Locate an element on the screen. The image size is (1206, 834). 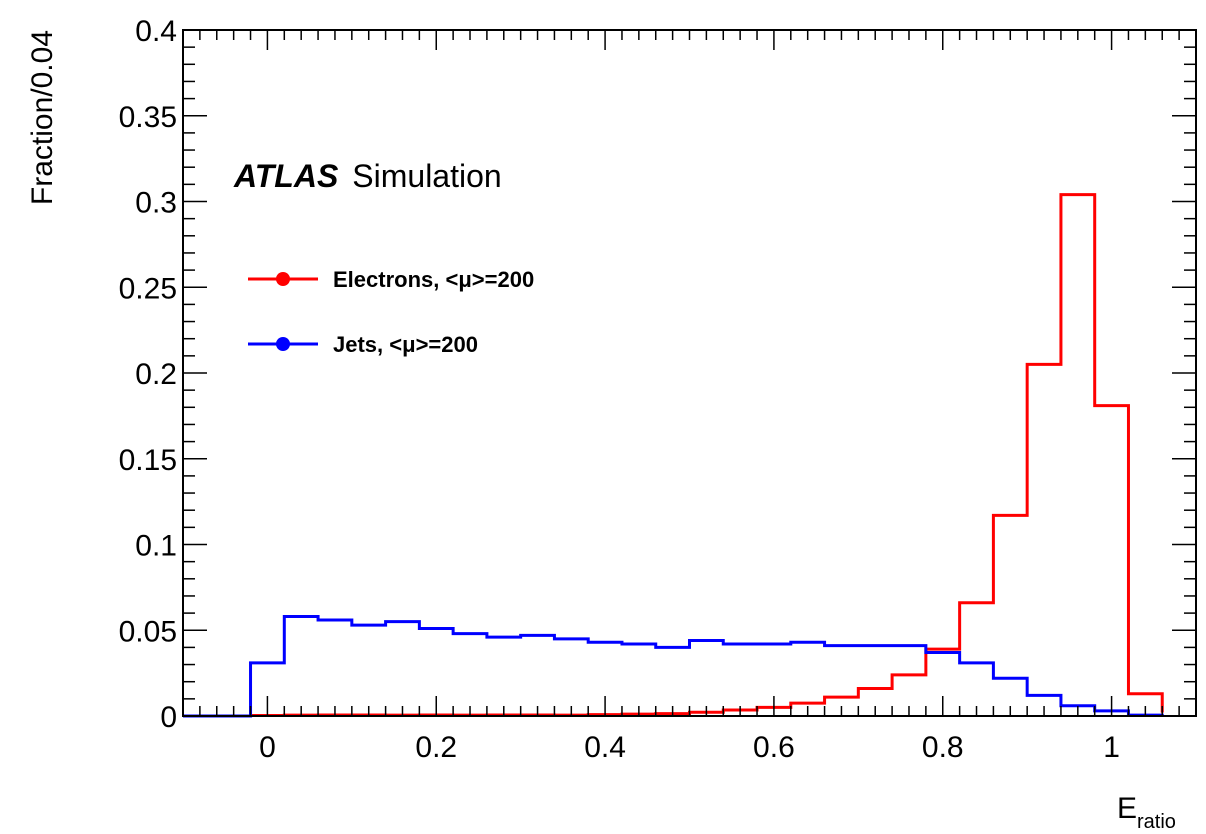
x-tick-label: 1 is located at coordinates (1111, 747).